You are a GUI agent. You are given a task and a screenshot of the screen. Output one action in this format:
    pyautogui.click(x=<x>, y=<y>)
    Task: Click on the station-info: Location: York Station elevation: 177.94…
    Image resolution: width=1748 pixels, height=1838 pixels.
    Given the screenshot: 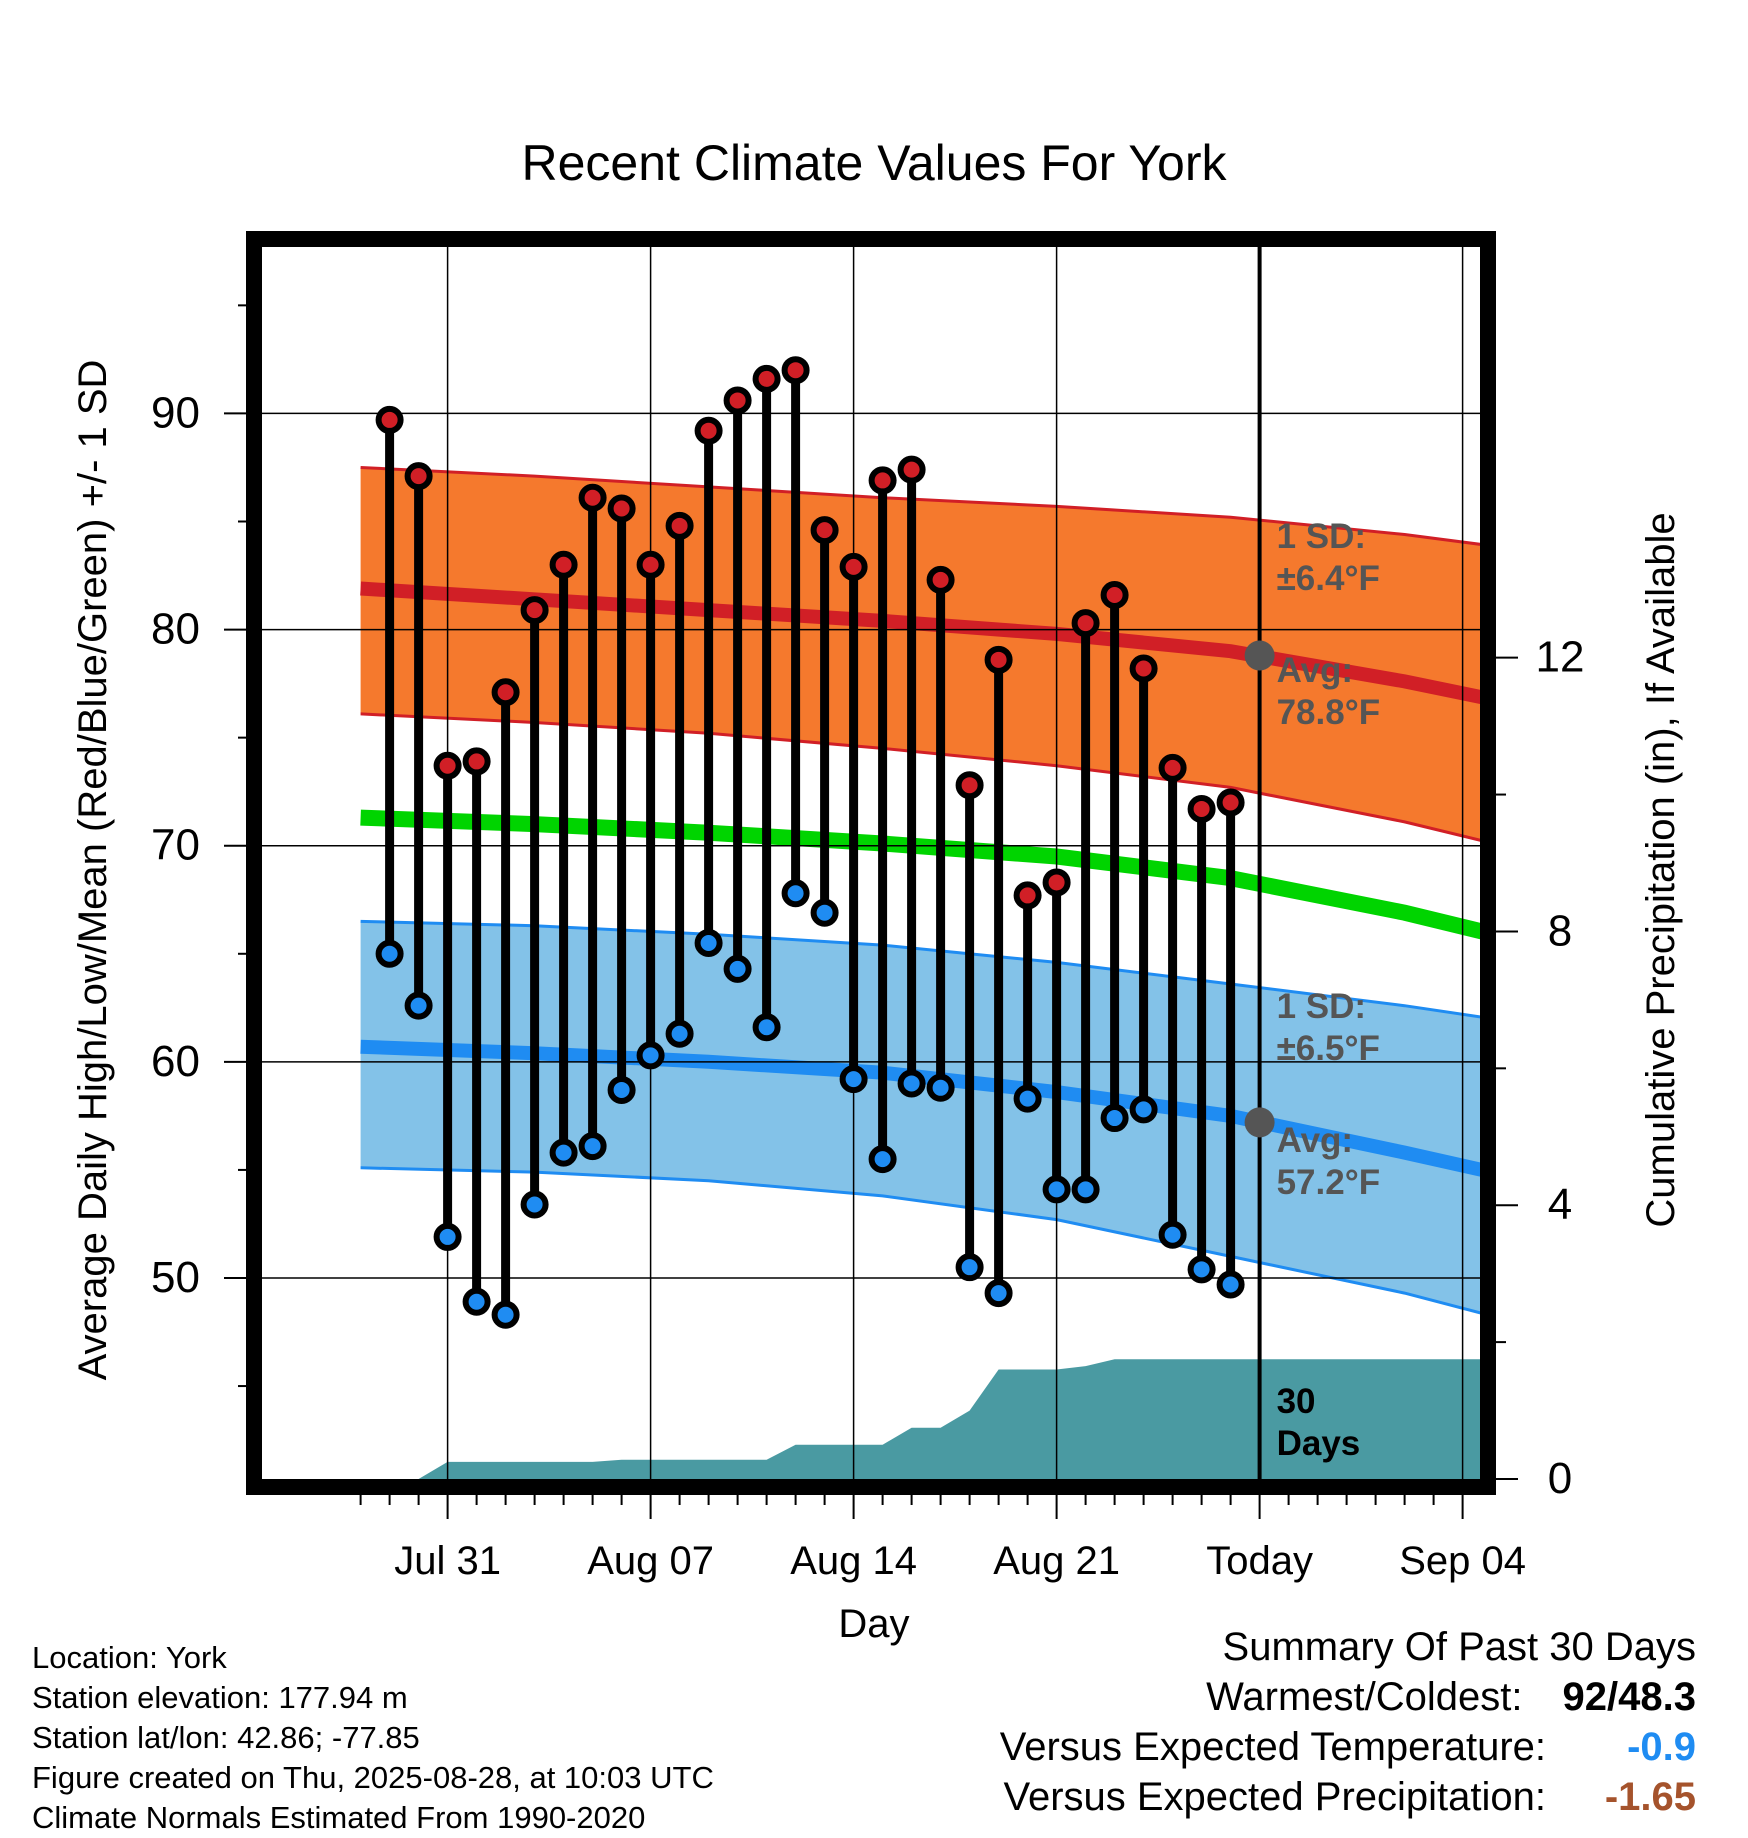 What is the action you would take?
    pyautogui.click(x=373, y=1738)
    